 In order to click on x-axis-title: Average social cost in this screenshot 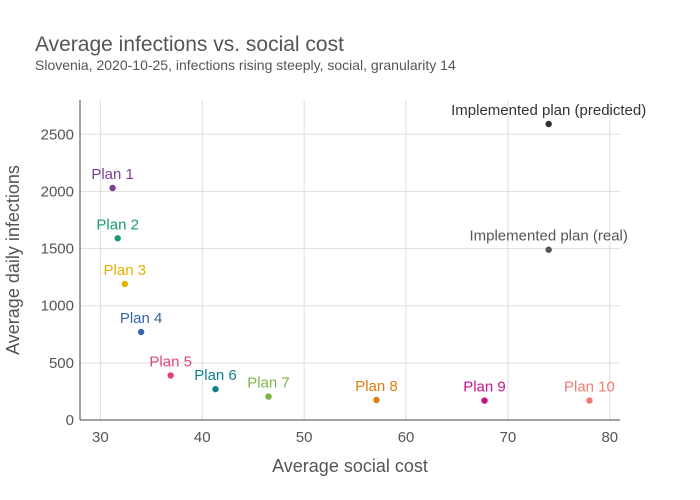, I will do `click(350, 466)`.